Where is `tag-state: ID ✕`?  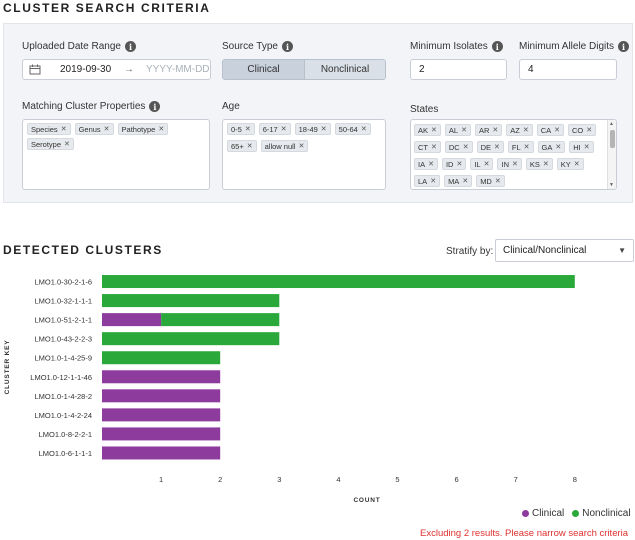
tag-state: ID ✕ is located at coordinates (454, 164).